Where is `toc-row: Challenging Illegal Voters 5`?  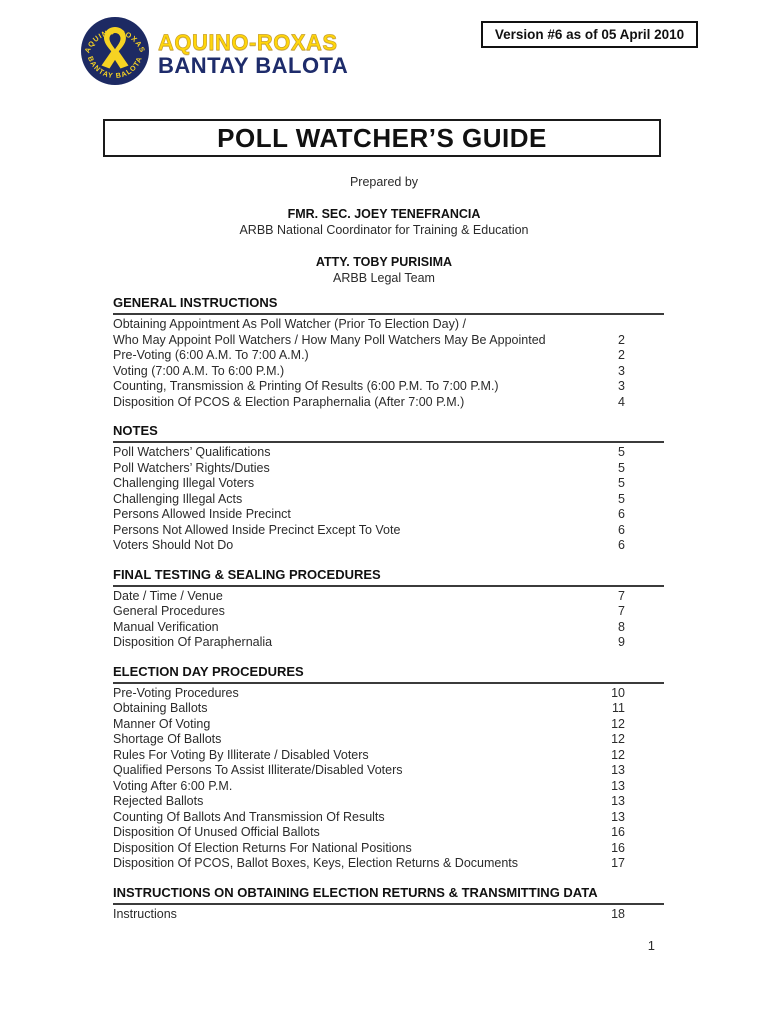 toc-row: Challenging Illegal Voters 5 is located at coordinates (388, 484).